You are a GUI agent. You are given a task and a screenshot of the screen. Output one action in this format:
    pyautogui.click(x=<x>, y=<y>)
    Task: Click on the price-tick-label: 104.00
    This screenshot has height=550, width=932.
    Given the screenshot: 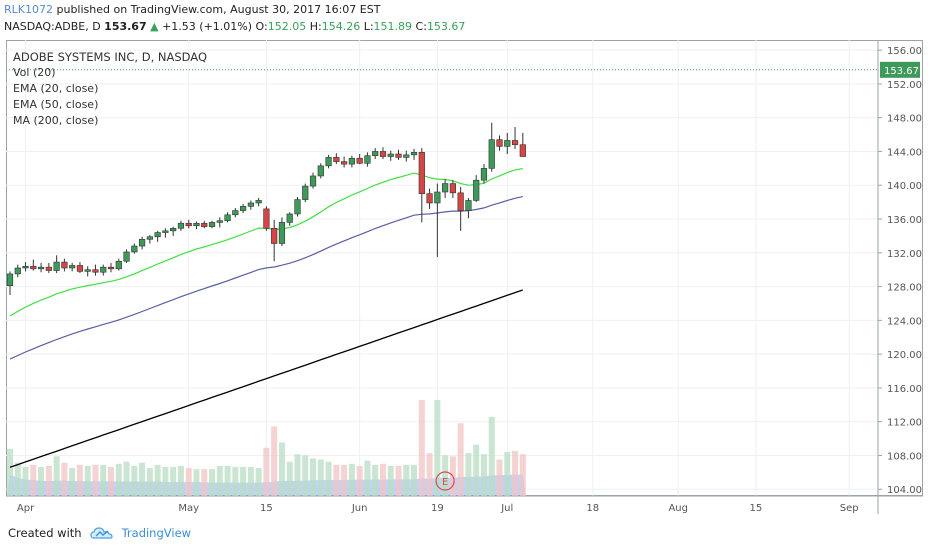 What is the action you would take?
    pyautogui.click(x=904, y=490)
    